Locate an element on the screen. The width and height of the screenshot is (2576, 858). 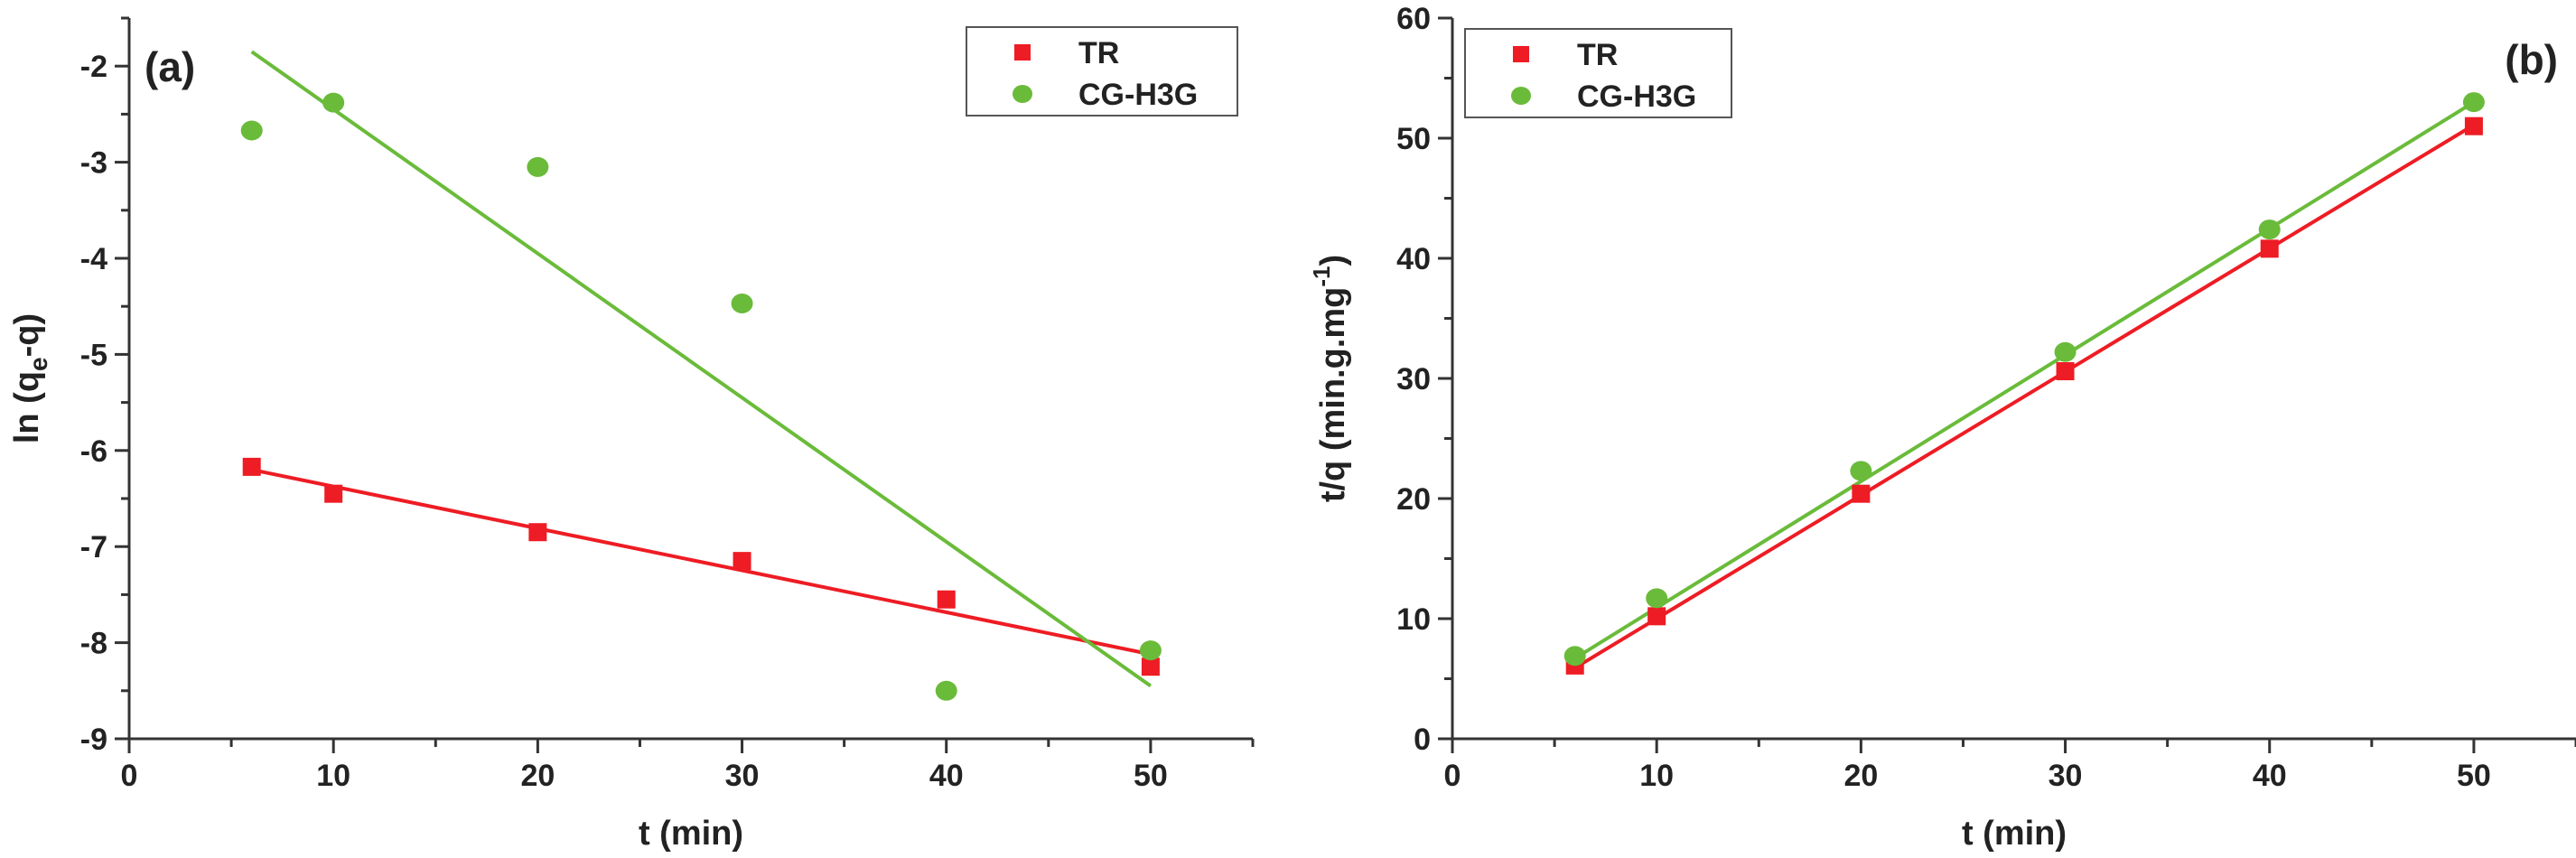
y-axis-title: ln (qe-q) is located at coordinates (30, 378).